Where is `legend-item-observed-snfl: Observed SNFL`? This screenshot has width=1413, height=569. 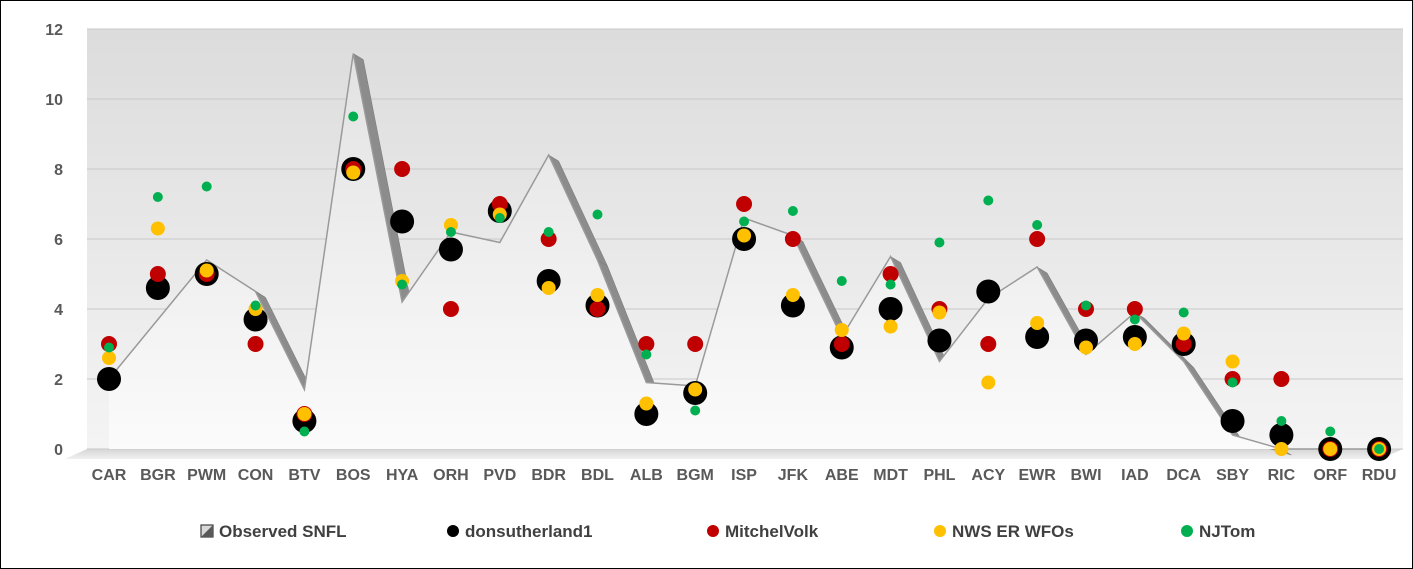
legend-item-observed-snfl: Observed SNFL is located at coordinates (273, 531).